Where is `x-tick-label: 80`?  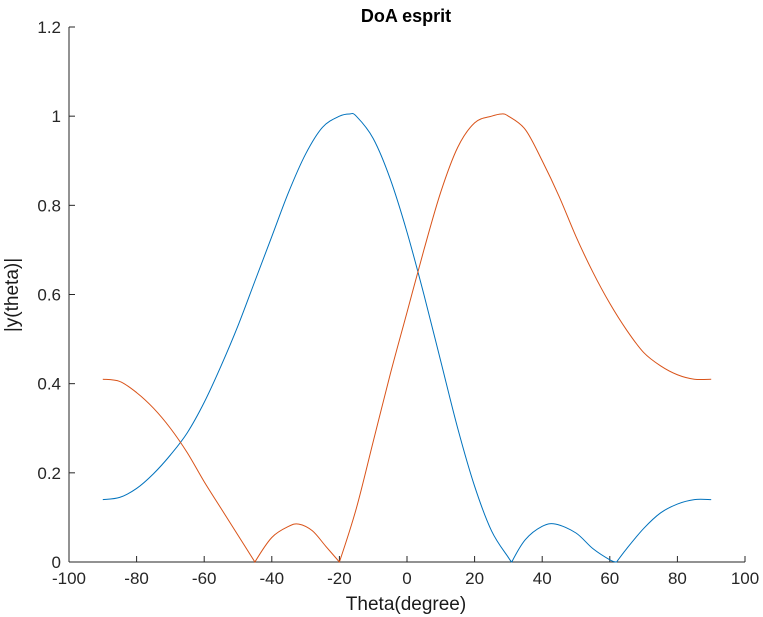 x-tick-label: 80 is located at coordinates (677, 578).